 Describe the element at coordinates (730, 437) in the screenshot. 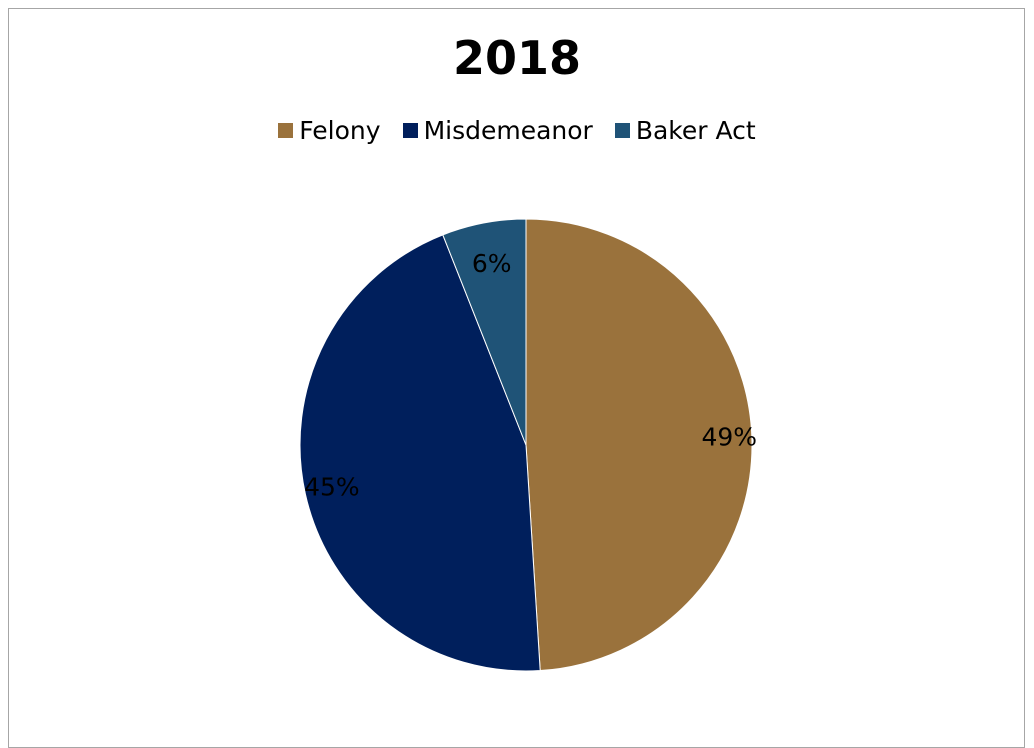

I see `data-label-felony: 49%` at that location.